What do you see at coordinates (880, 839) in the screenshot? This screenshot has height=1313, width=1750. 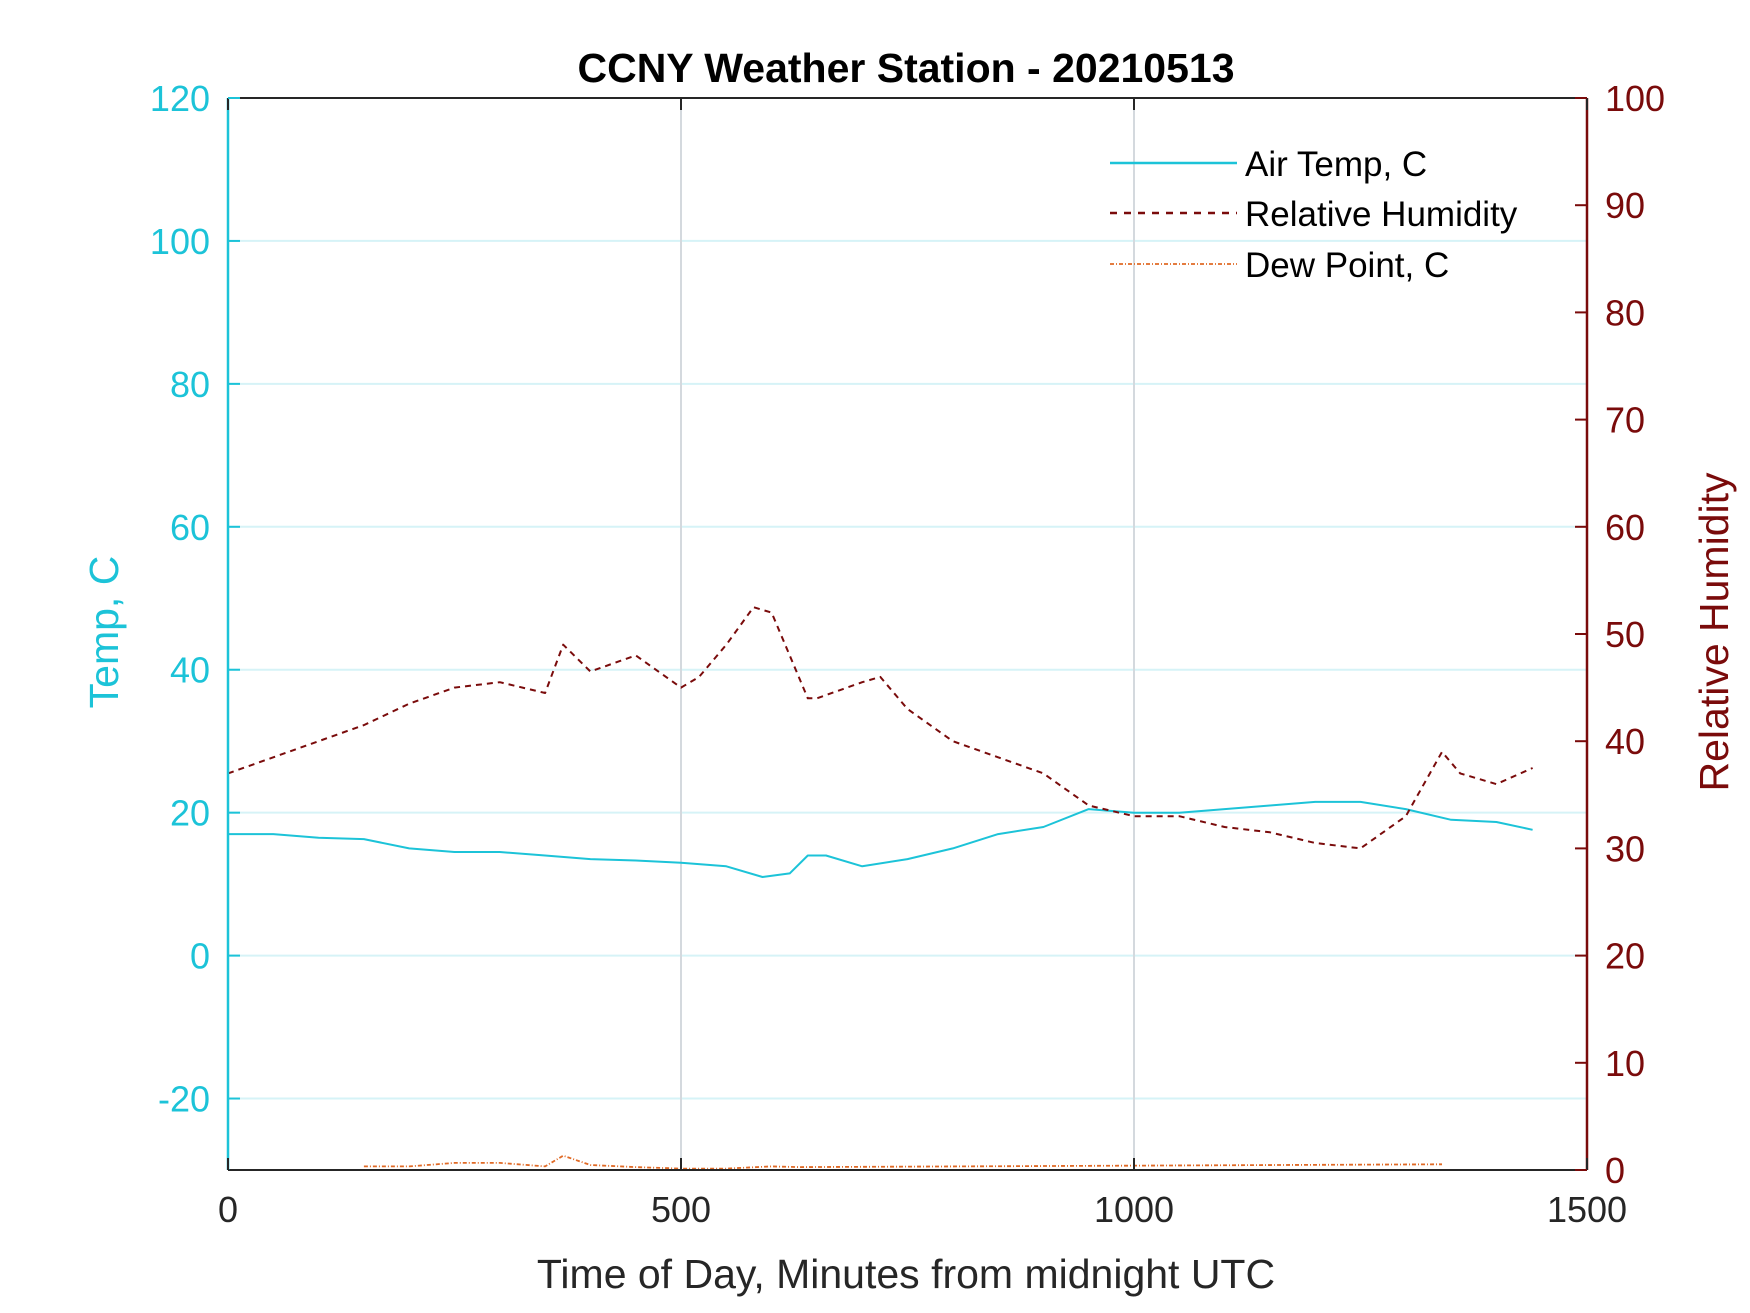 I see `series-line-air-temp` at bounding box center [880, 839].